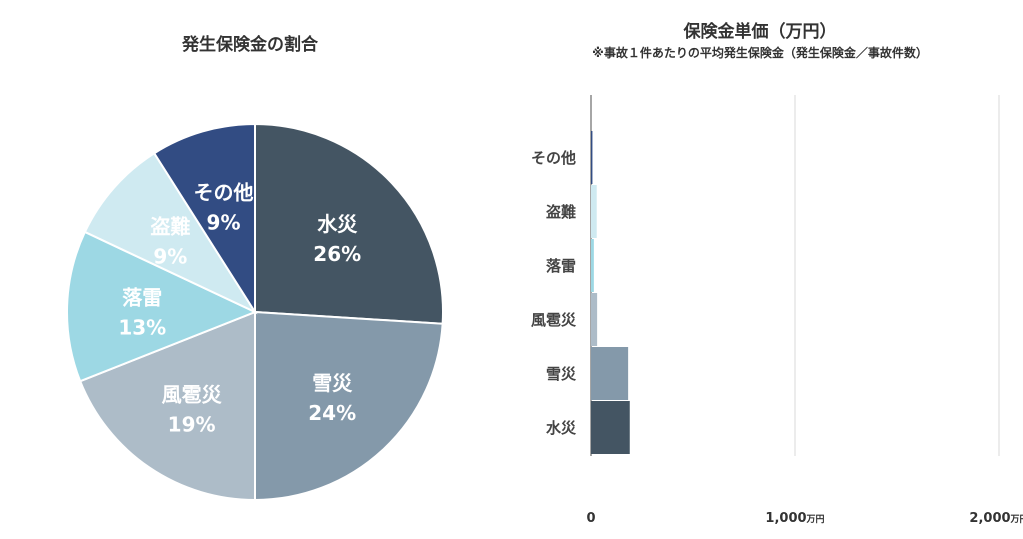 The height and width of the screenshot is (539, 1023). Describe the element at coordinates (332, 413) in the screenshot. I see `pie-percent-label: 24%` at that location.